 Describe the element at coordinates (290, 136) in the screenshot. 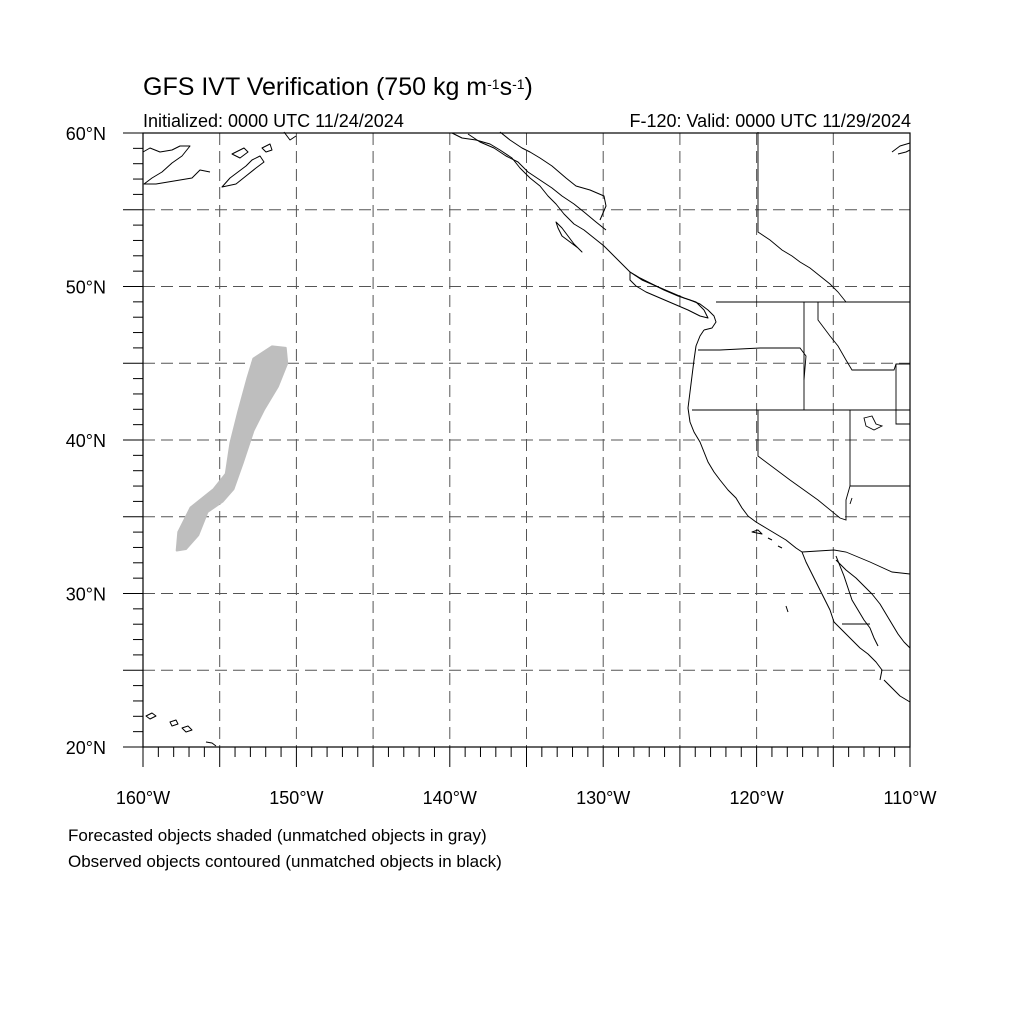

I see `alaska-gulf-coast` at that location.